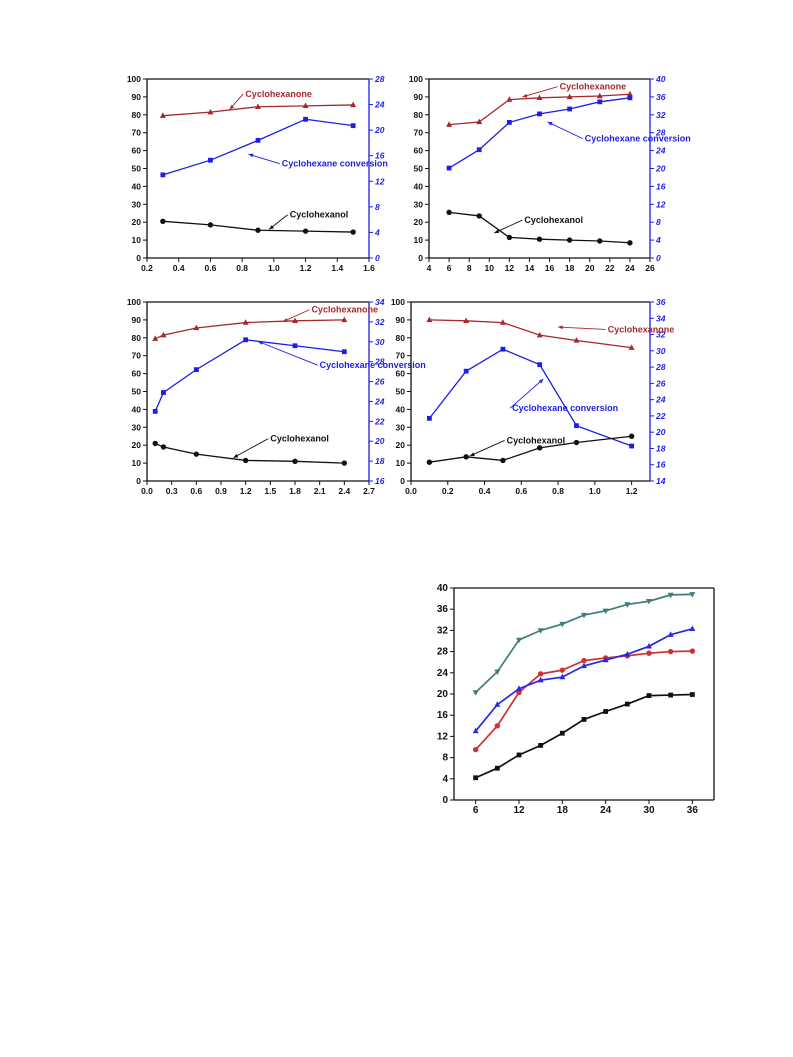  I want to click on y2-tick-label: 16, so click(661, 465).